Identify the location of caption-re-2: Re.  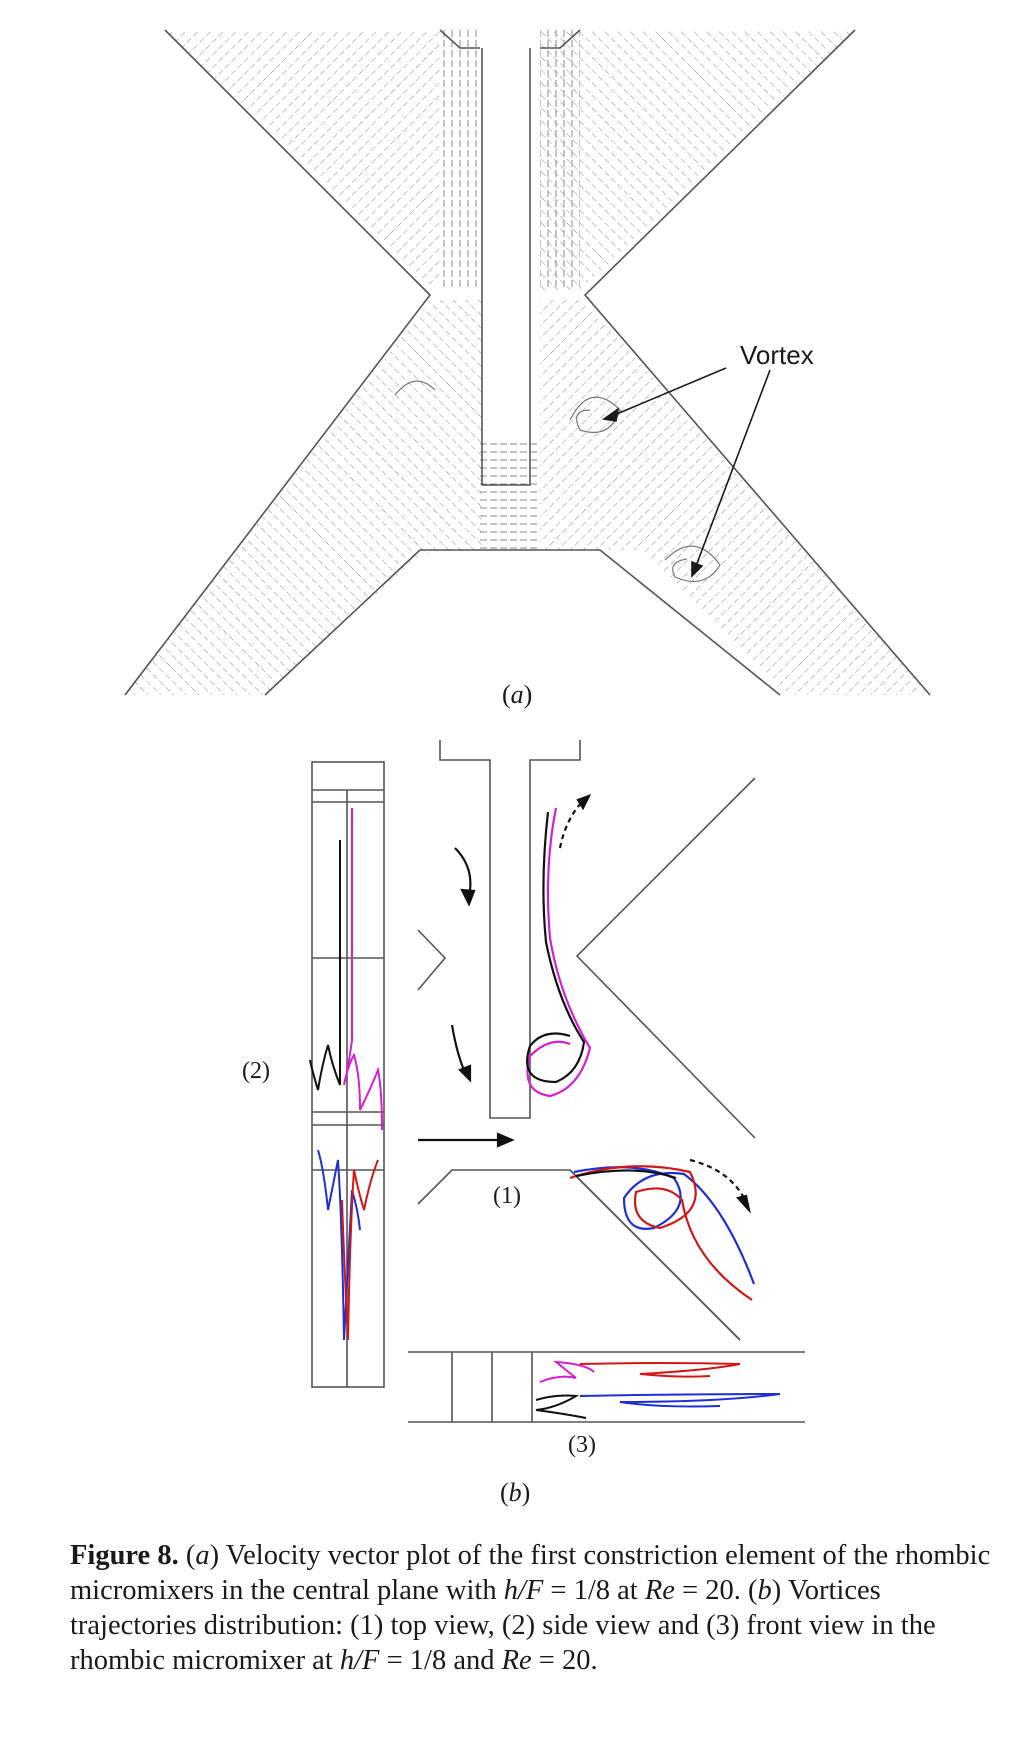
(516, 1660).